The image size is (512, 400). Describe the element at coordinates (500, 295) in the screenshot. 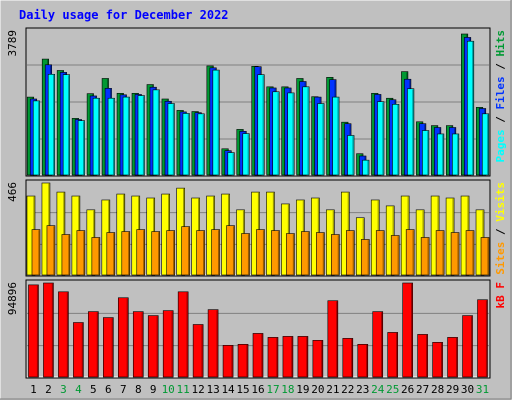

I see `legend-kbytes: kB F` at that location.